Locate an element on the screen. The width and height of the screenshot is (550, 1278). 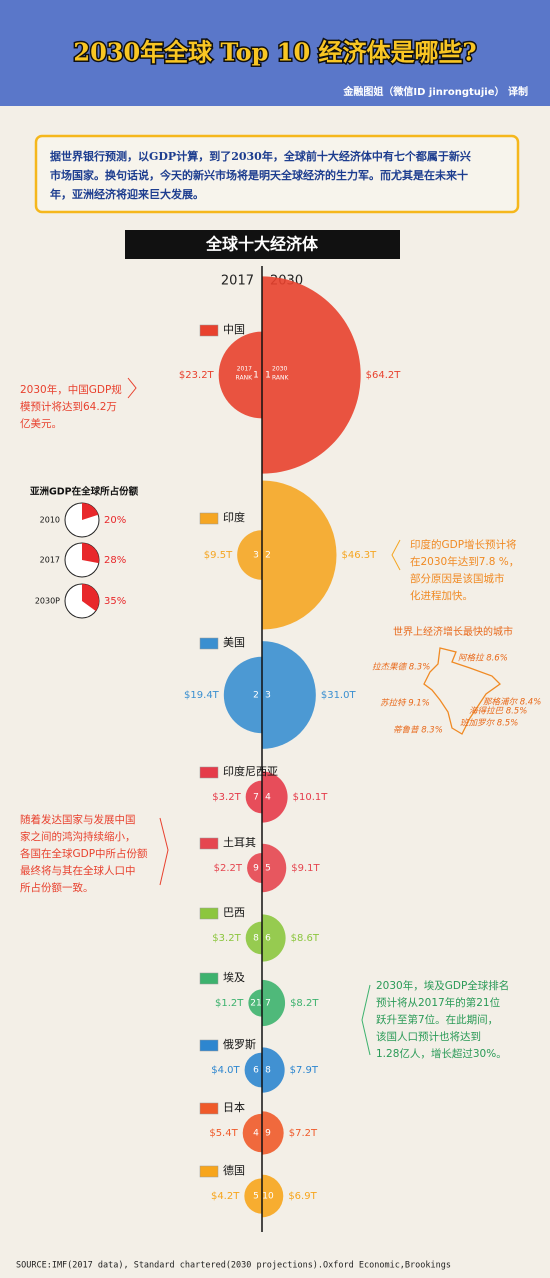
year-left: 2017 is located at coordinates (237, 281).